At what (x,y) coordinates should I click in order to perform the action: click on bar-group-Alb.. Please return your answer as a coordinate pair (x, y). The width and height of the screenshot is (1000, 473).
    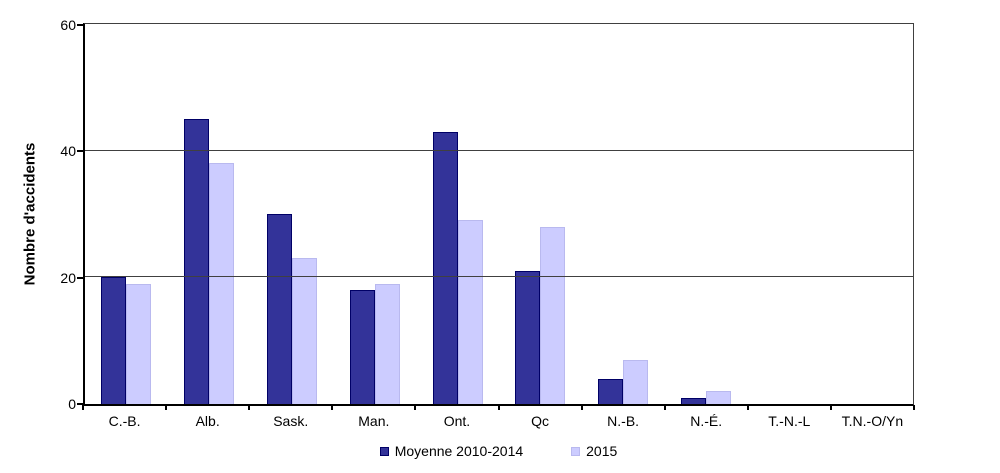
    Looking at the image, I should click on (209, 214).